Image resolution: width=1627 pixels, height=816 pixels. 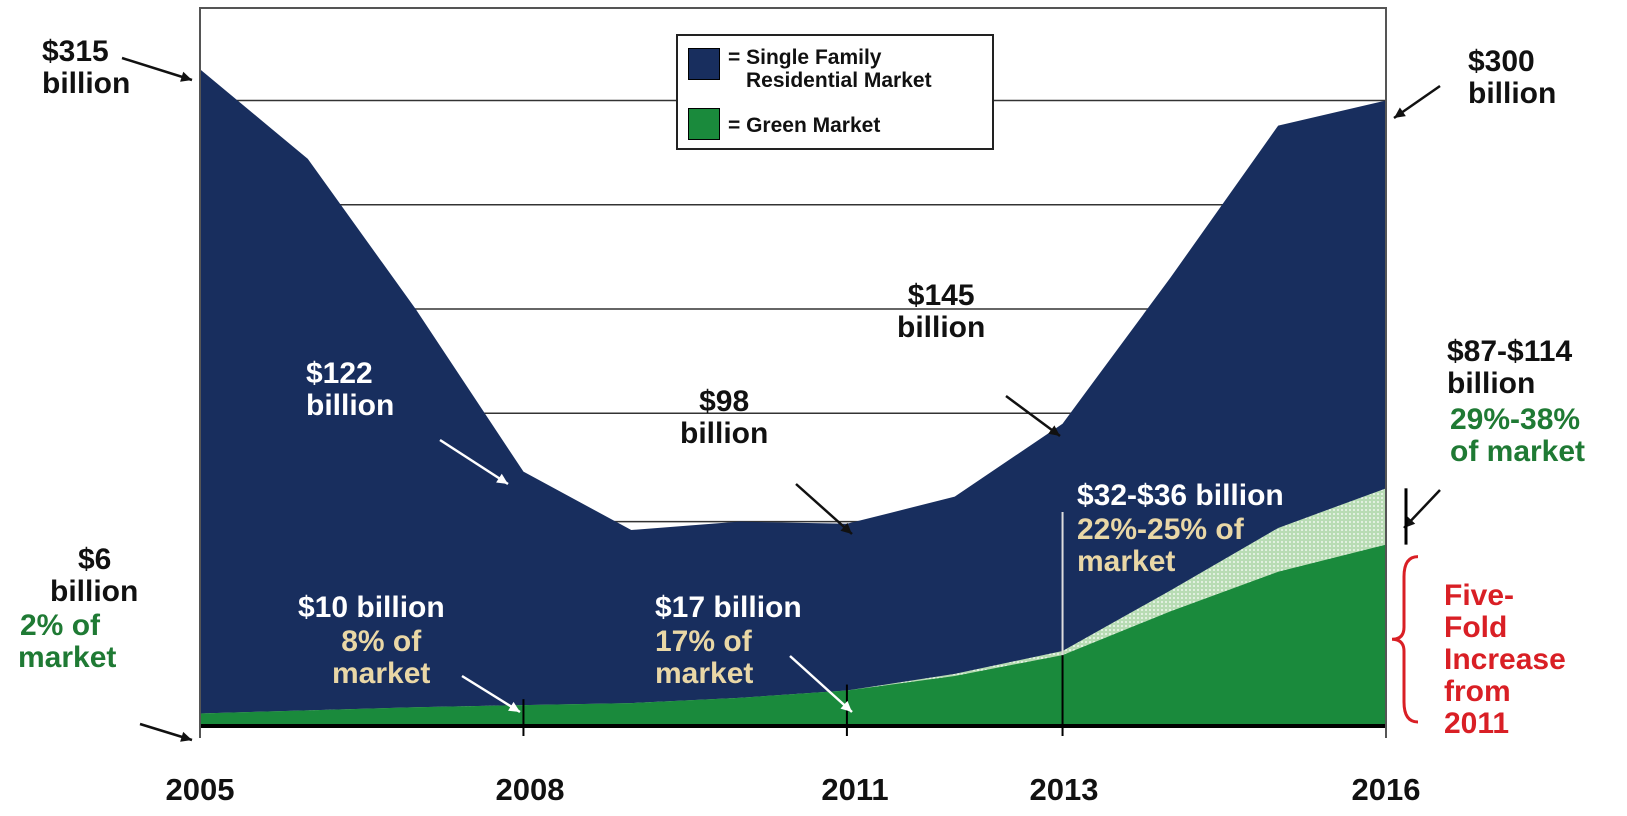 What do you see at coordinates (1510, 367) in the screenshot?
I see `annotation-87-114-billion: $87-$114 billion` at bounding box center [1510, 367].